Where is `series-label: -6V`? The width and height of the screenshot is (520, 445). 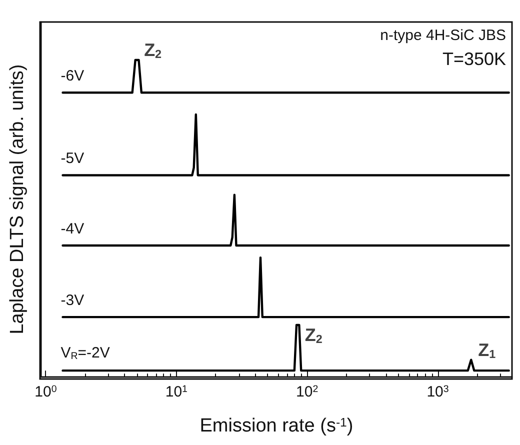 series-label: -6V is located at coordinates (72, 76).